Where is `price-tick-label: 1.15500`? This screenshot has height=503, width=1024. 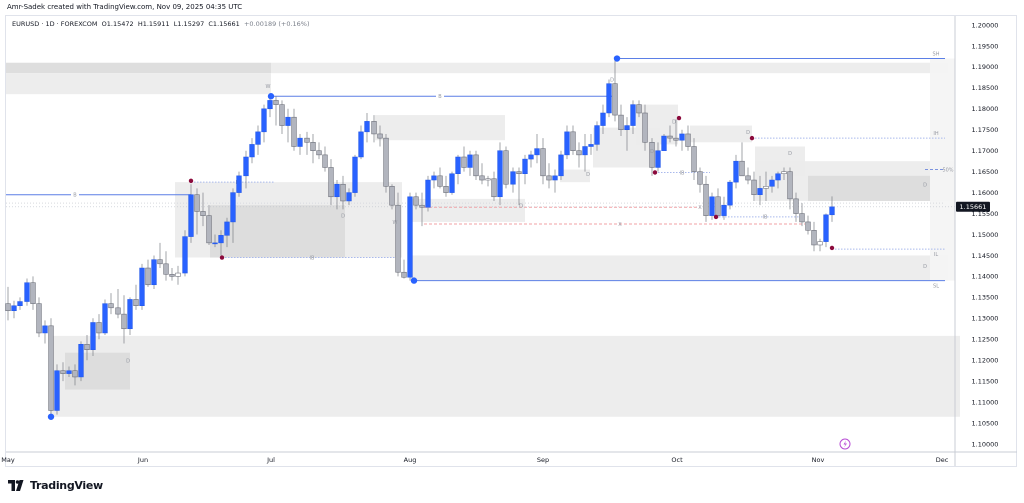
price-tick-label: 1.15500 is located at coordinates (985, 214).